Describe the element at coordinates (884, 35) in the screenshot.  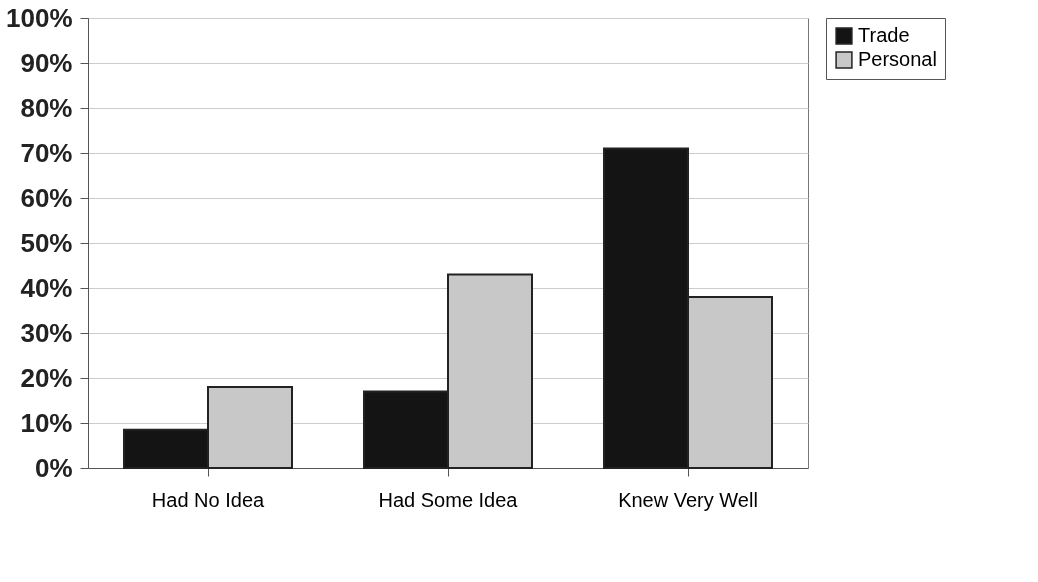
I see `legend-label: Trade` at that location.